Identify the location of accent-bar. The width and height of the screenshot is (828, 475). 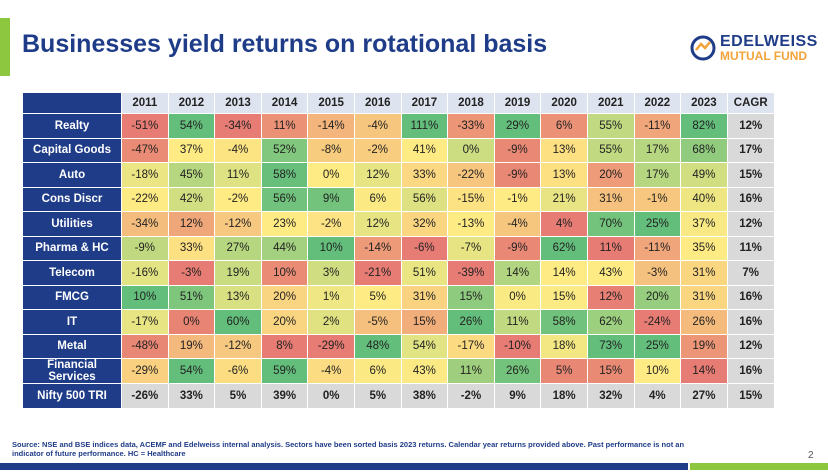
(5, 47).